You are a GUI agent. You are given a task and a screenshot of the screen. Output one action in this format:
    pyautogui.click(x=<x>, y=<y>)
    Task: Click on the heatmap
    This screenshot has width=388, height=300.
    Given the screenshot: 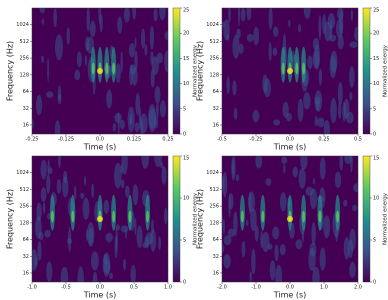 What is the action you would take?
    pyautogui.click(x=290, y=219)
    